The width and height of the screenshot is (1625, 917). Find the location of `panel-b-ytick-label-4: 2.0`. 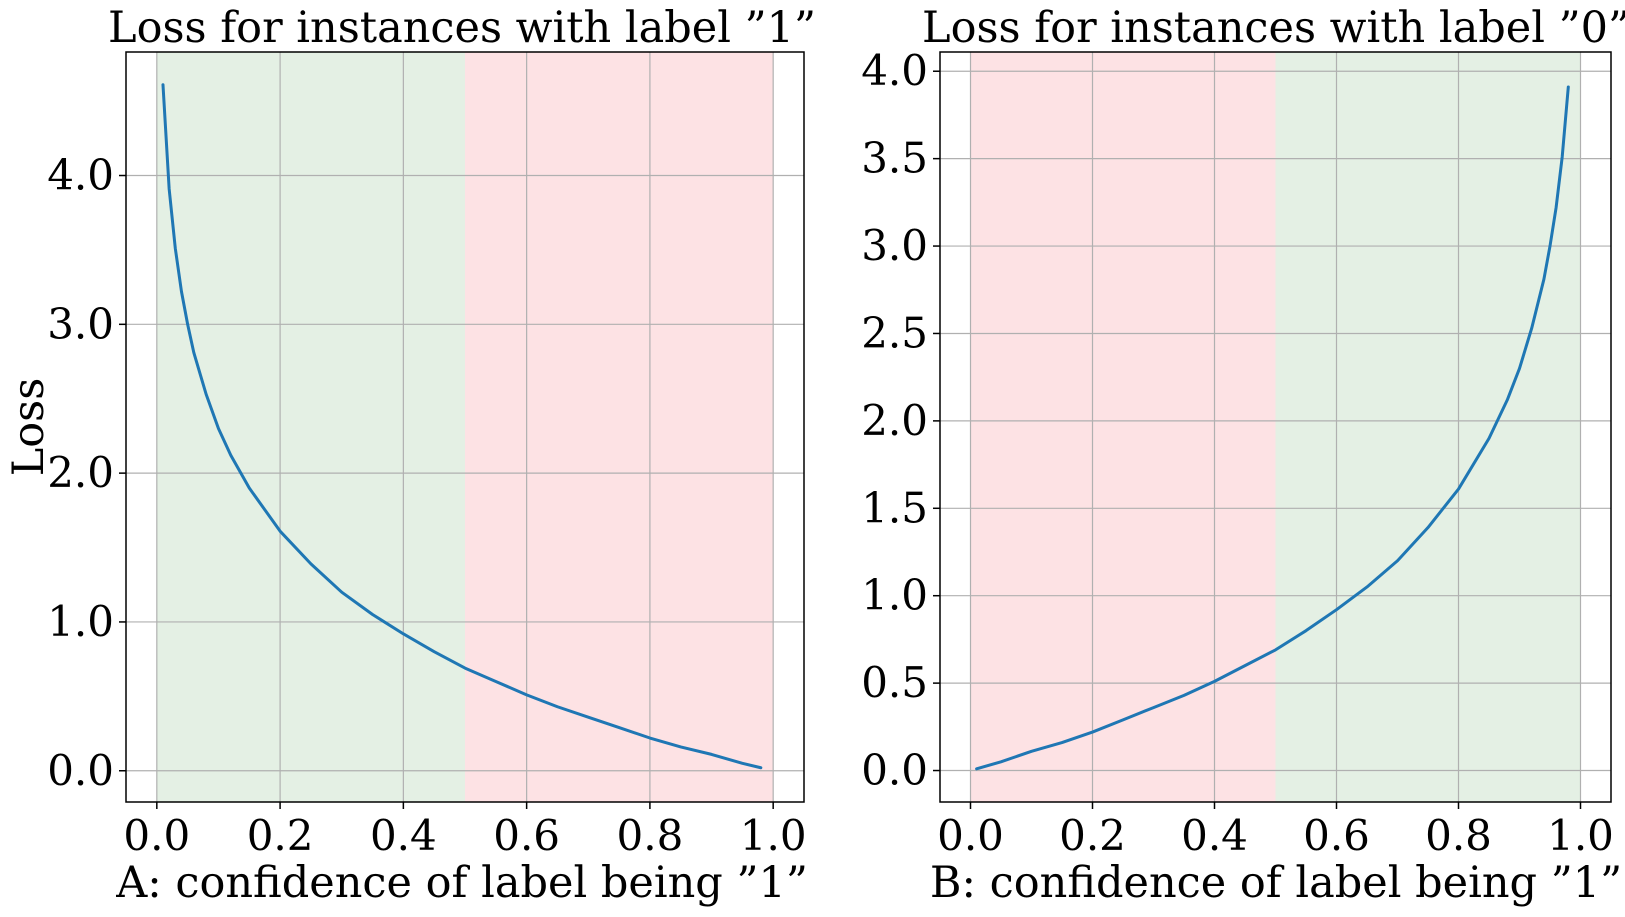

panel-b-ytick-label-4: 2.0 is located at coordinates (894, 420).